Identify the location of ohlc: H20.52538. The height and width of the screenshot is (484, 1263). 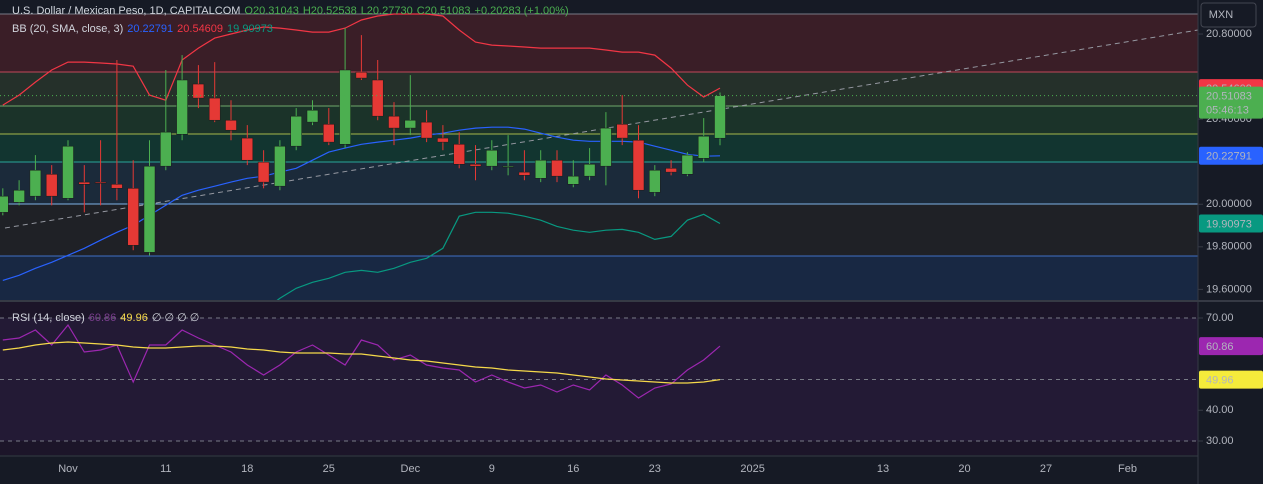
(330, 11).